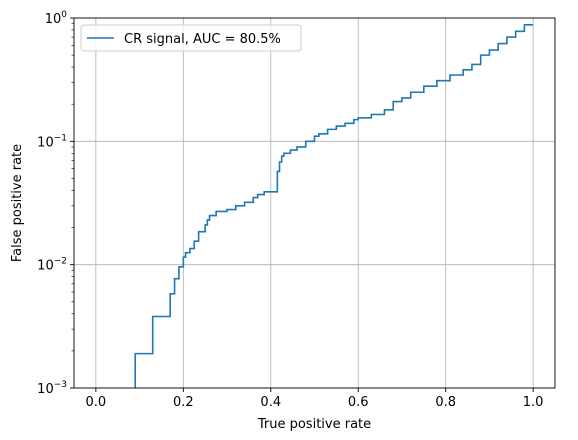 The image size is (578, 440). Describe the element at coordinates (52, 388) in the screenshot. I see `y-tick-label: 10⁻³` at that location.